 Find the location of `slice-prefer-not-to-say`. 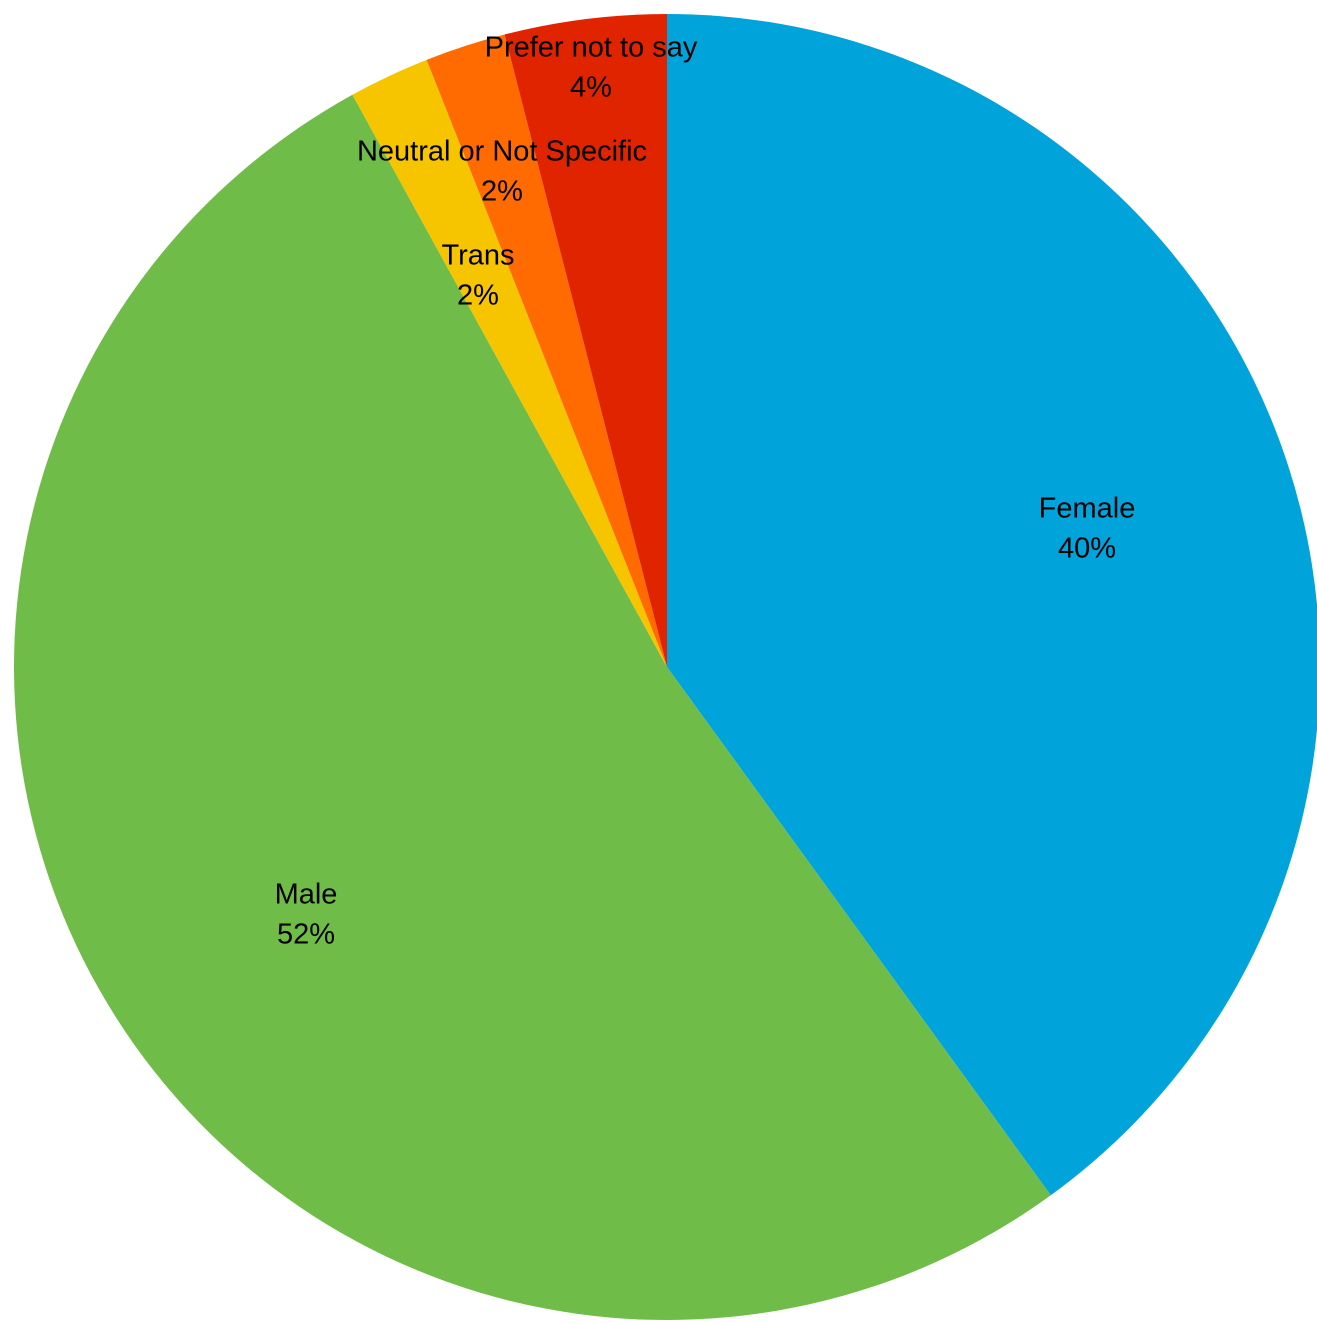

slice-prefer-not-to-say is located at coordinates (585, 340).